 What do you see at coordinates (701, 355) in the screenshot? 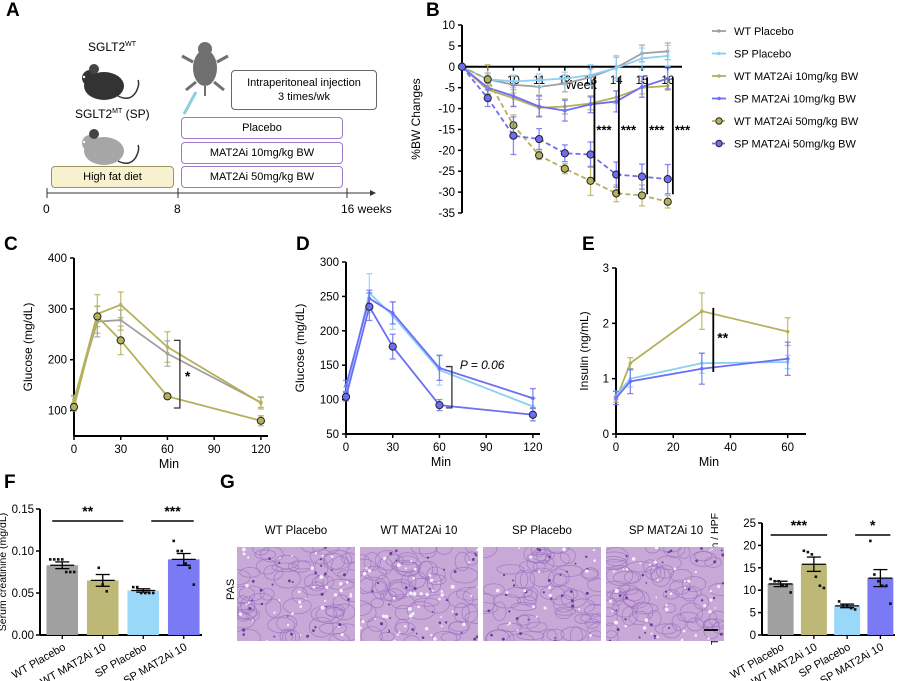
I see `series-line` at bounding box center [701, 355].